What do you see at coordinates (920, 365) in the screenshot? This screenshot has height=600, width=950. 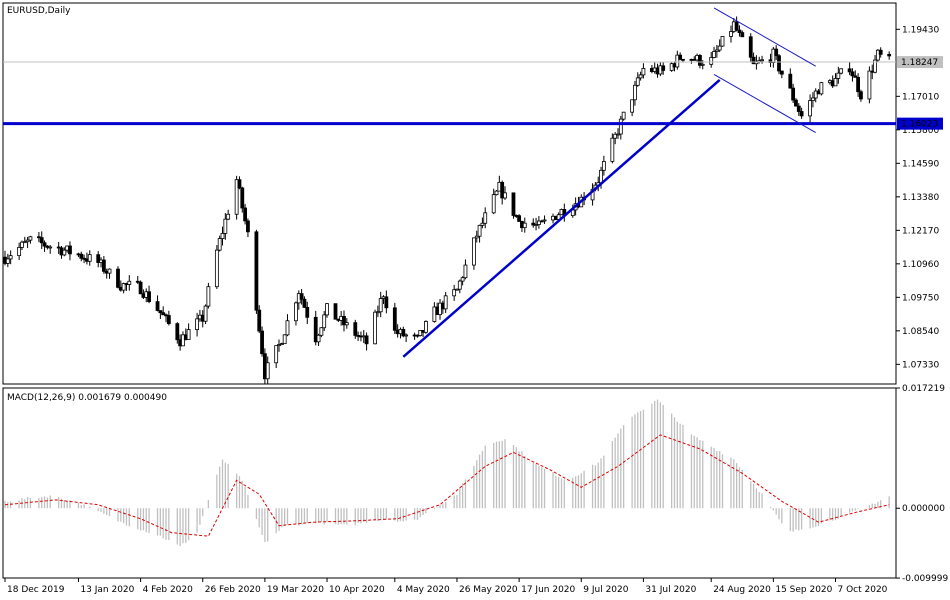 I see `price-axis-label: 1.07330` at bounding box center [920, 365].